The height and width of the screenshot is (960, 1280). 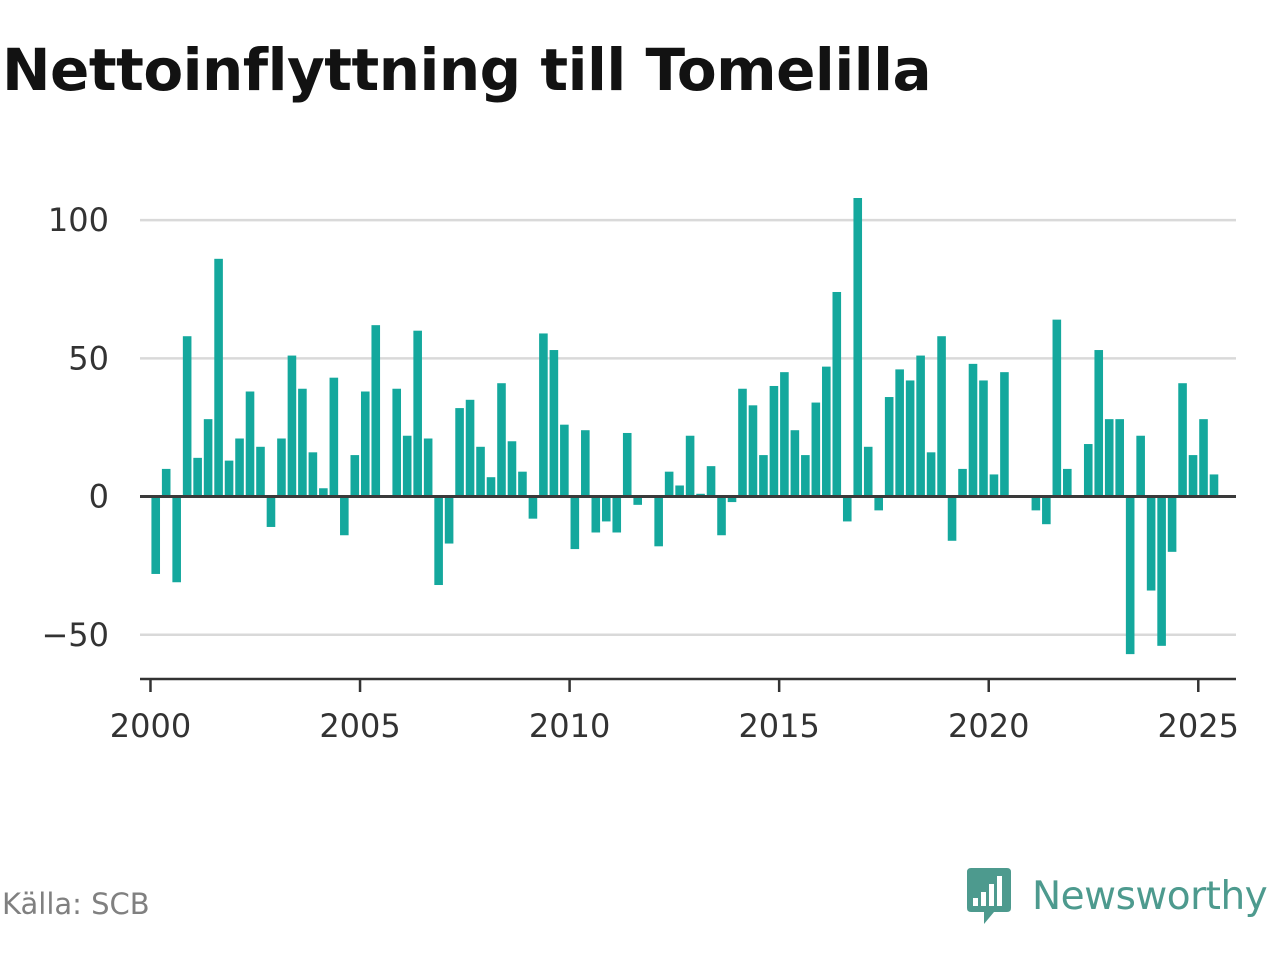 What do you see at coordinates (359, 726) in the screenshot?
I see `x-tick-label: 2005` at bounding box center [359, 726].